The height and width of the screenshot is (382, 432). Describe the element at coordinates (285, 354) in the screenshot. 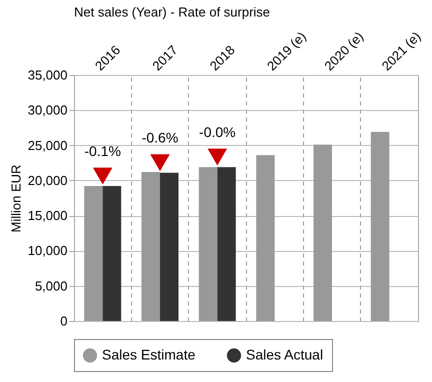

I see `legend-label: Sales Actual` at that location.